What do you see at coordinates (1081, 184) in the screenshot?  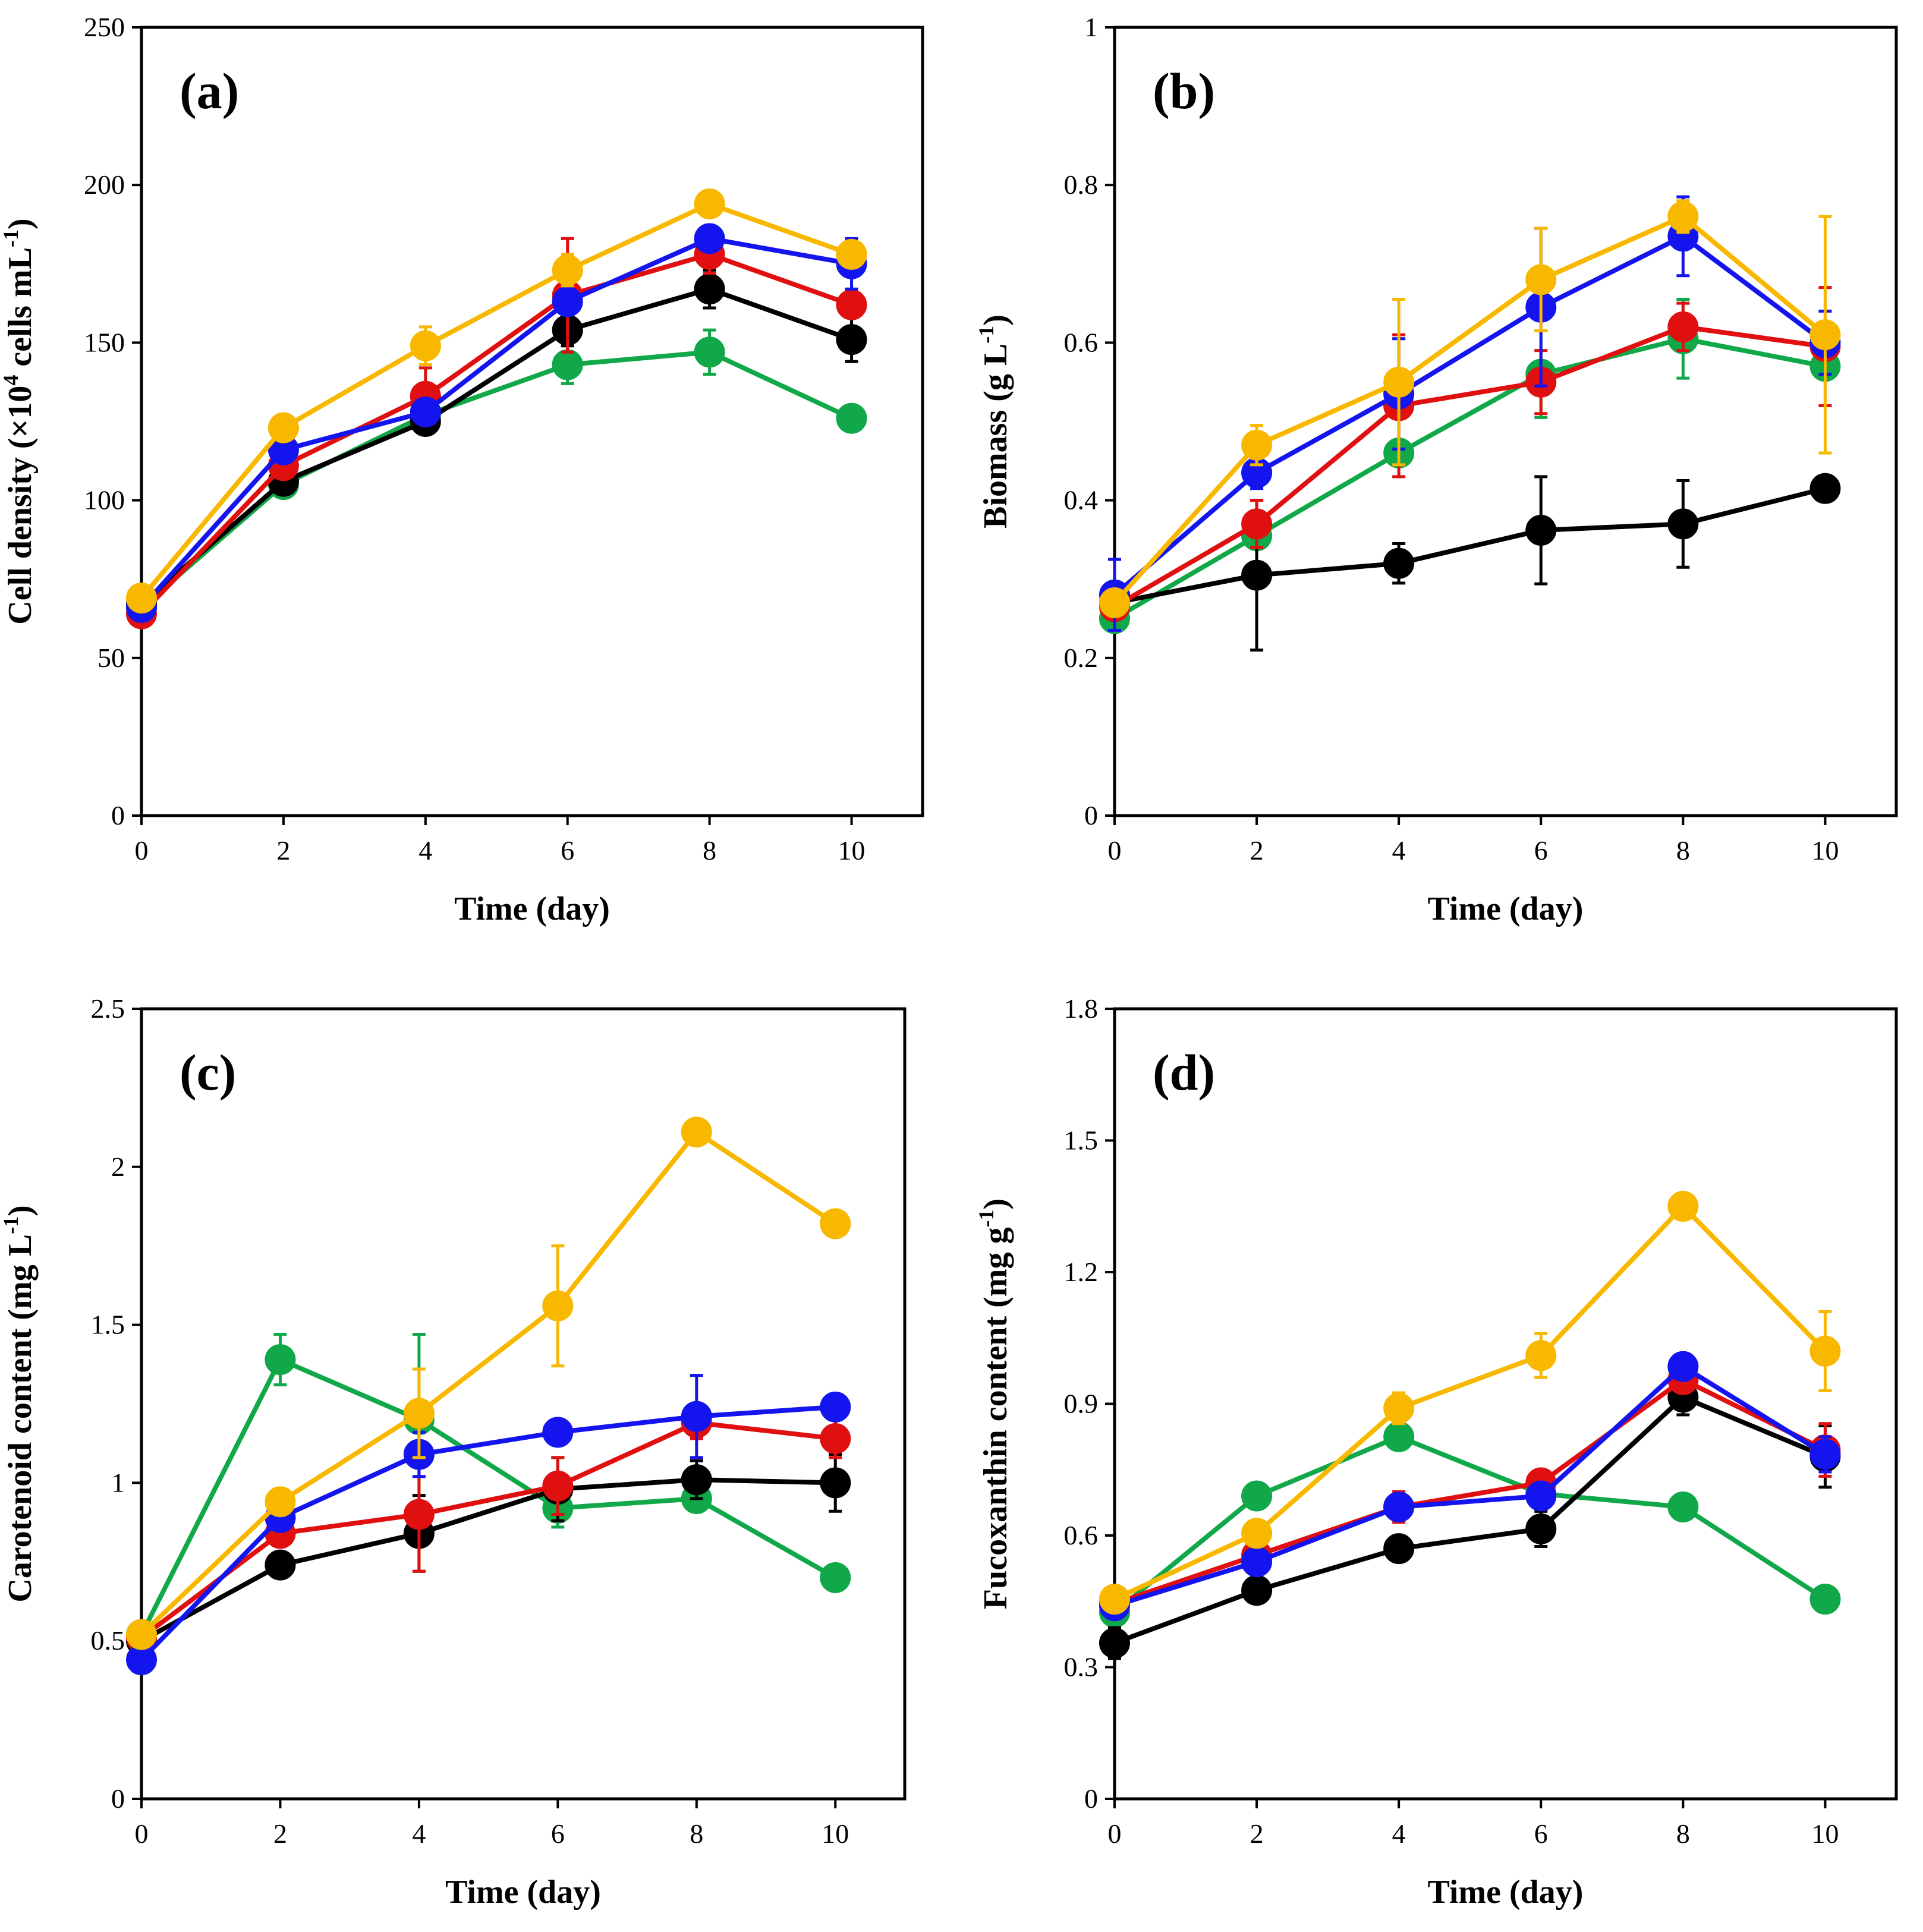 I see `y-tick-label: 0.8` at bounding box center [1081, 184].